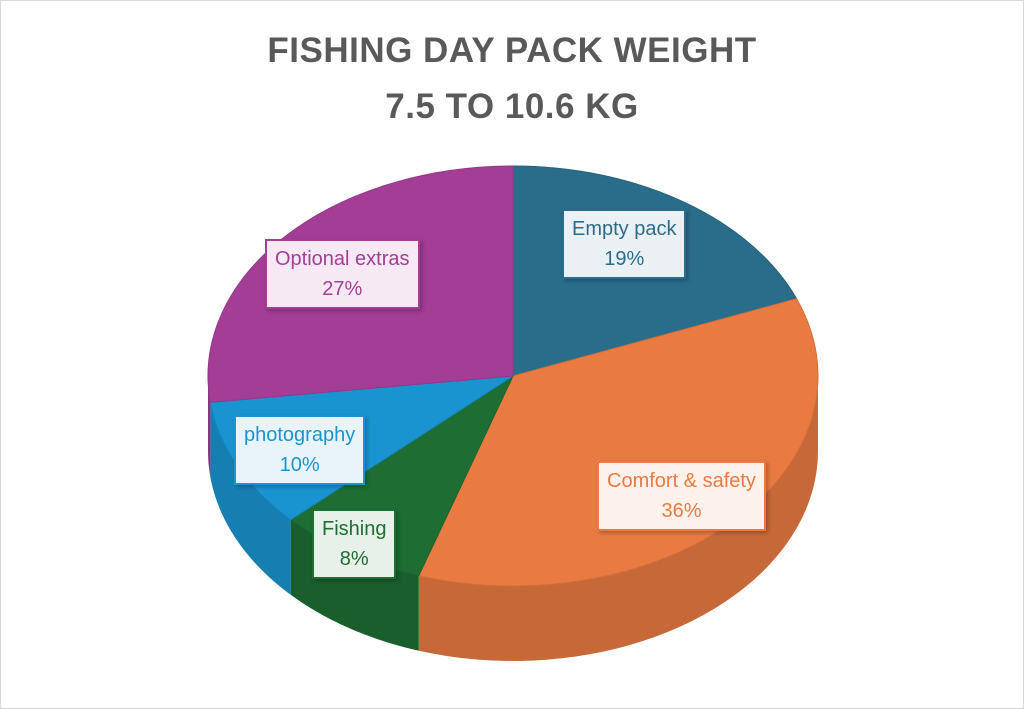 The image size is (1024, 709). What do you see at coordinates (354, 544) in the screenshot?
I see `data-label-fishing: Fishing 8%` at bounding box center [354, 544].